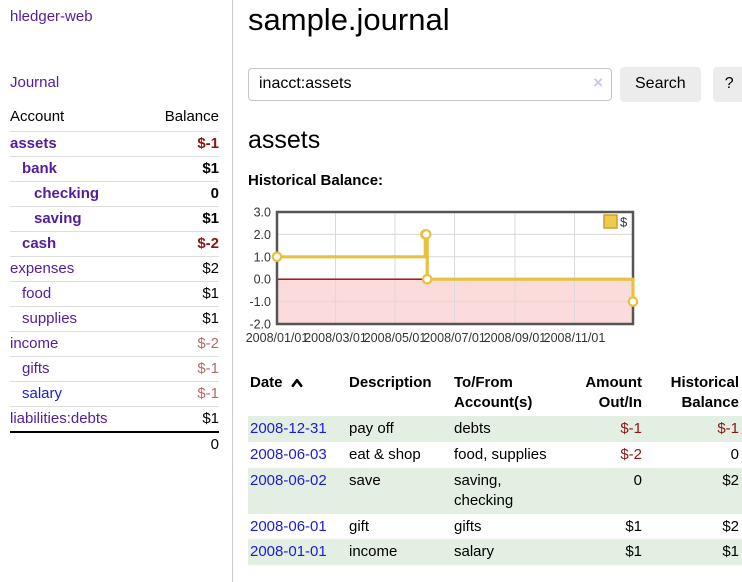  Describe the element at coordinates (288, 428) in the screenshot. I see `register-date-link: 2008-12-31` at that location.